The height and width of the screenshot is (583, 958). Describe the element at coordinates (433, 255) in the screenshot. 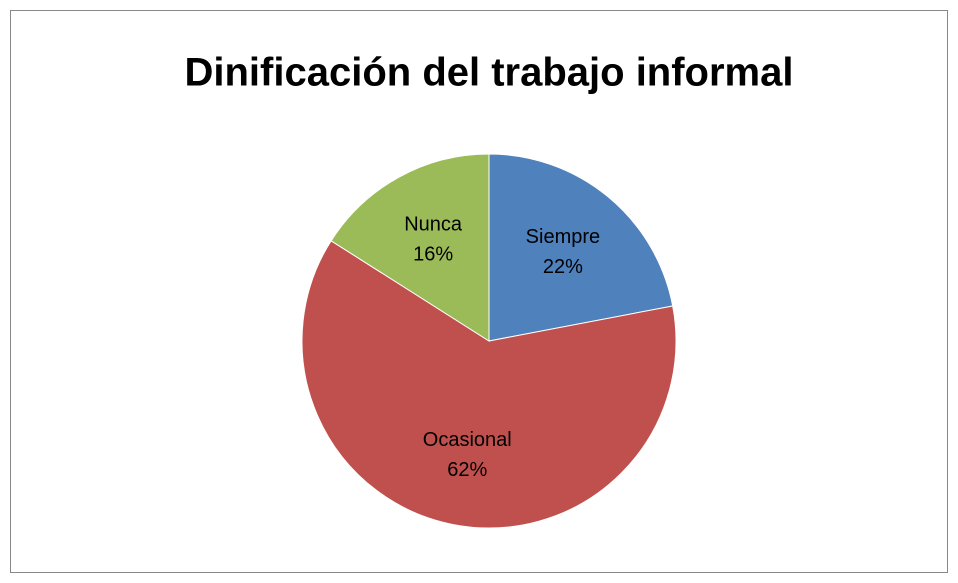

I see `slice-value: 16%` at that location.